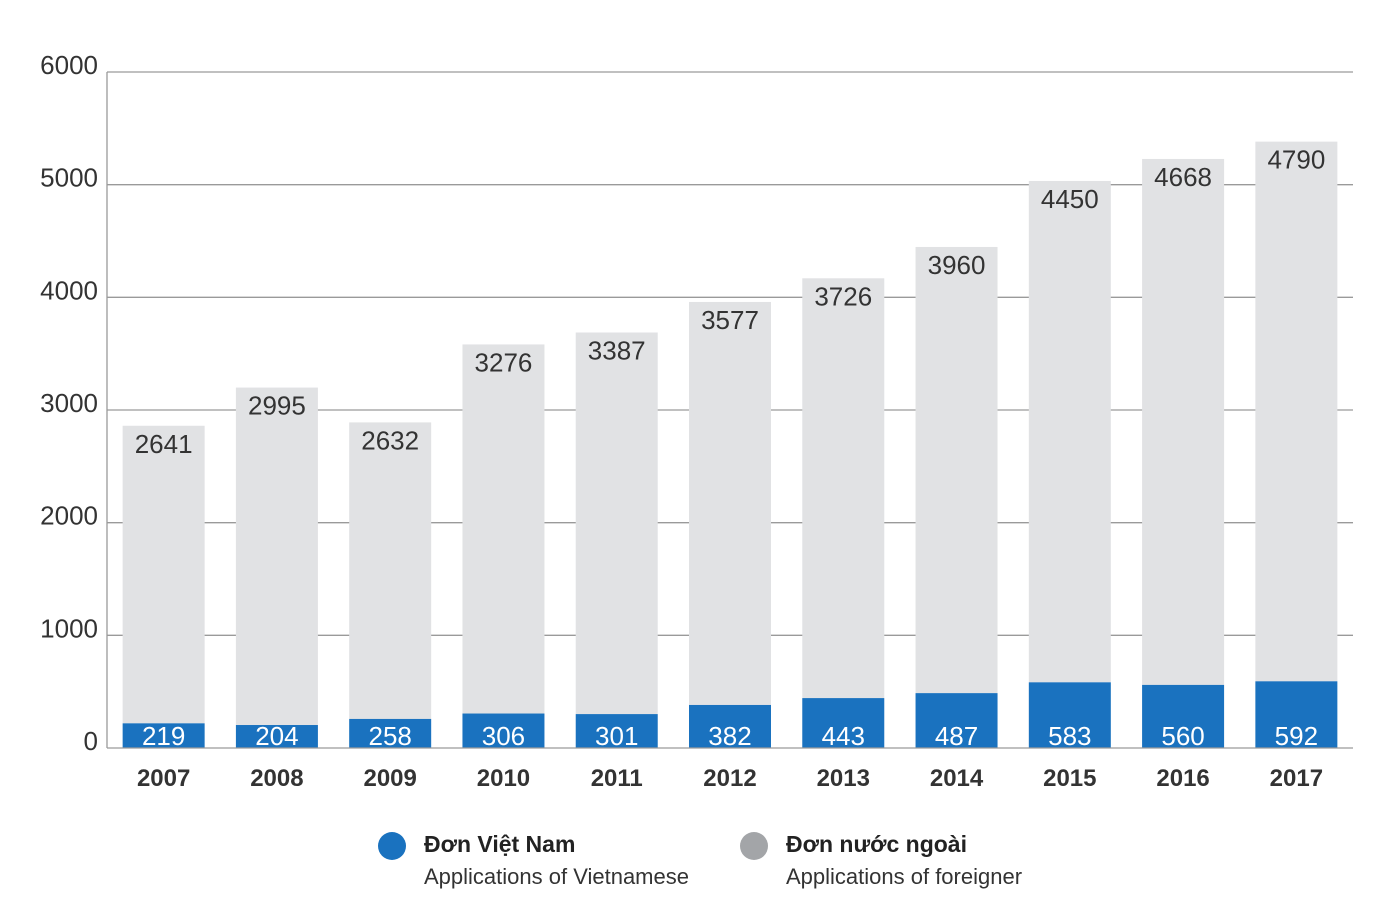 Image resolution: width=1380 pixels, height=919 pixels. Describe the element at coordinates (390, 570) in the screenshot. I see `bar-foreigner-2009` at that location.